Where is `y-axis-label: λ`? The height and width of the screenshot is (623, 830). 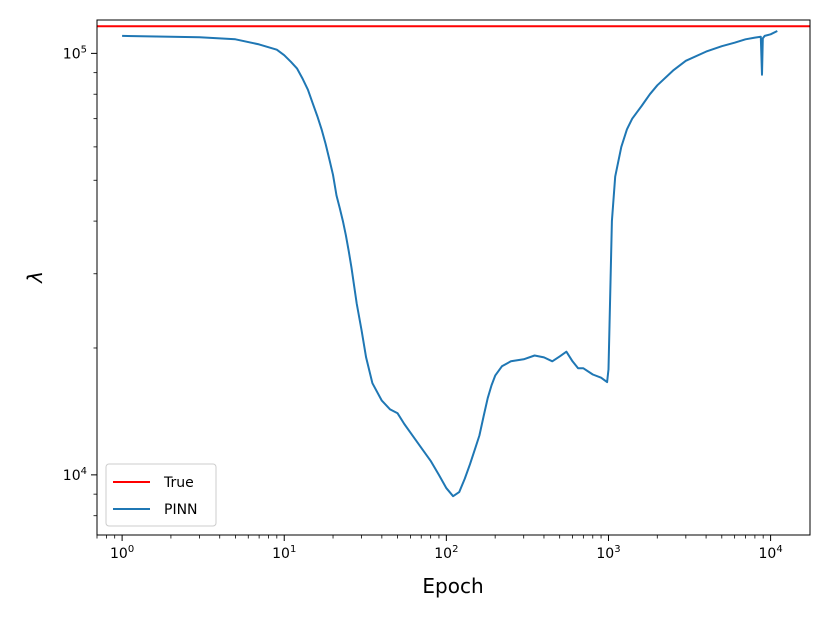 y-axis-label: λ is located at coordinates (35, 277).